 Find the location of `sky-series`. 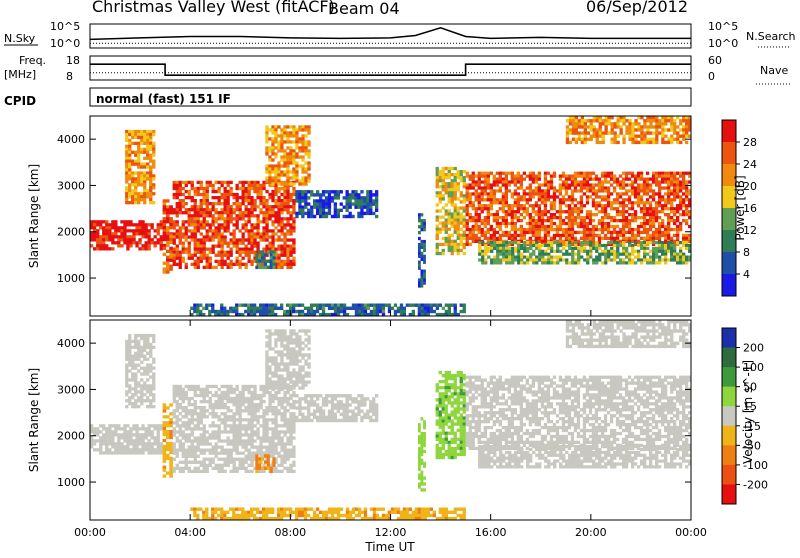

sky-series is located at coordinates (390, 35).